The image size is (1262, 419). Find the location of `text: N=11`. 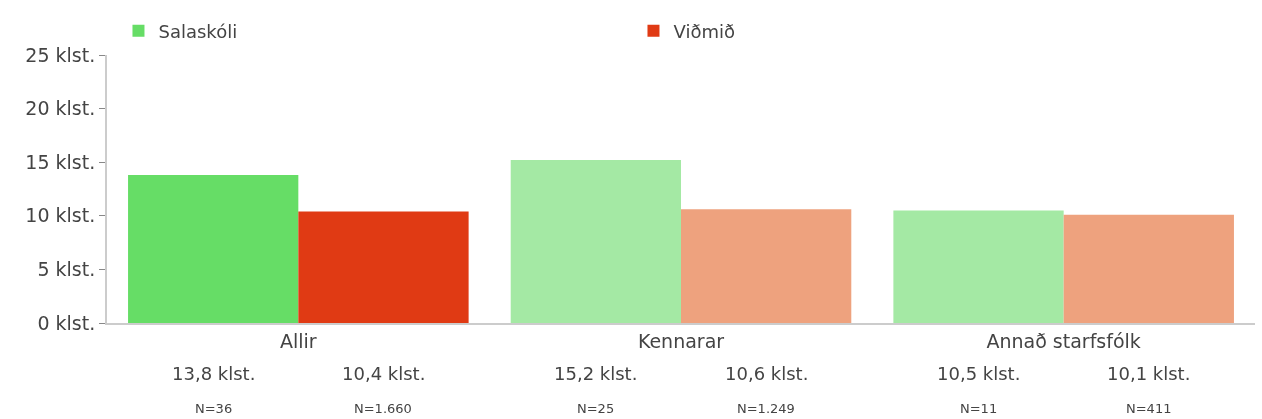

text: N=11 is located at coordinates (979, 408).